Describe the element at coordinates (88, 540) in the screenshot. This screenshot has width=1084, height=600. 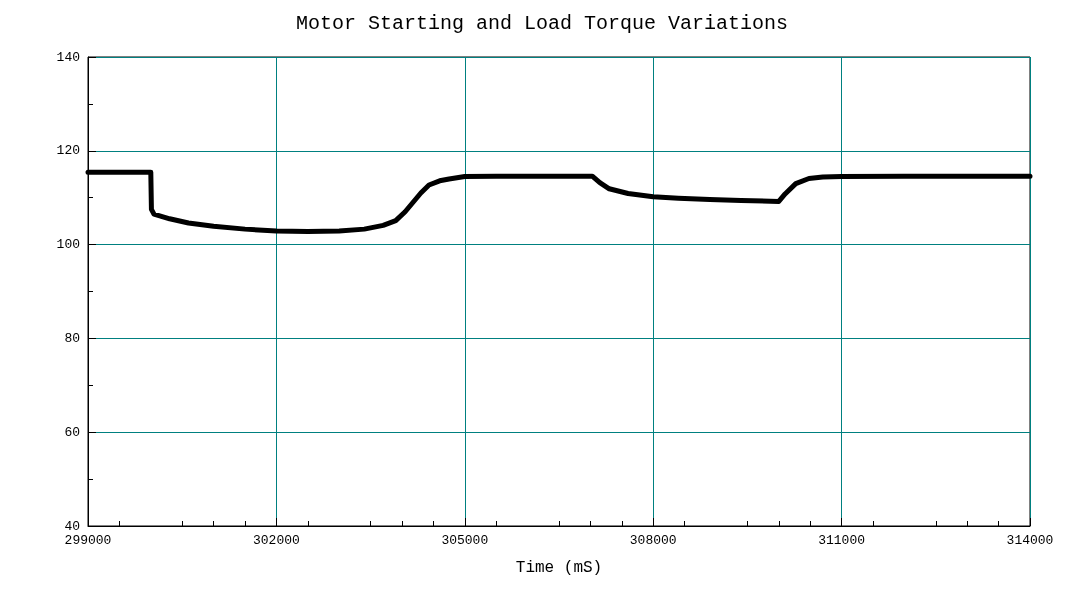
I see `x-tick-label: 299000` at that location.